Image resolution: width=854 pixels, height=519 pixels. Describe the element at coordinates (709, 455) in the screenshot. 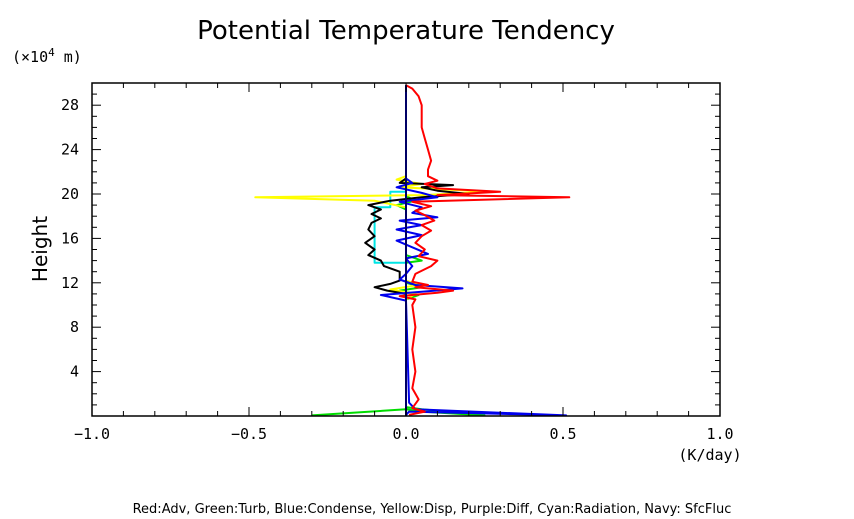

I see `x-axis-label: (K/day)` at that location.